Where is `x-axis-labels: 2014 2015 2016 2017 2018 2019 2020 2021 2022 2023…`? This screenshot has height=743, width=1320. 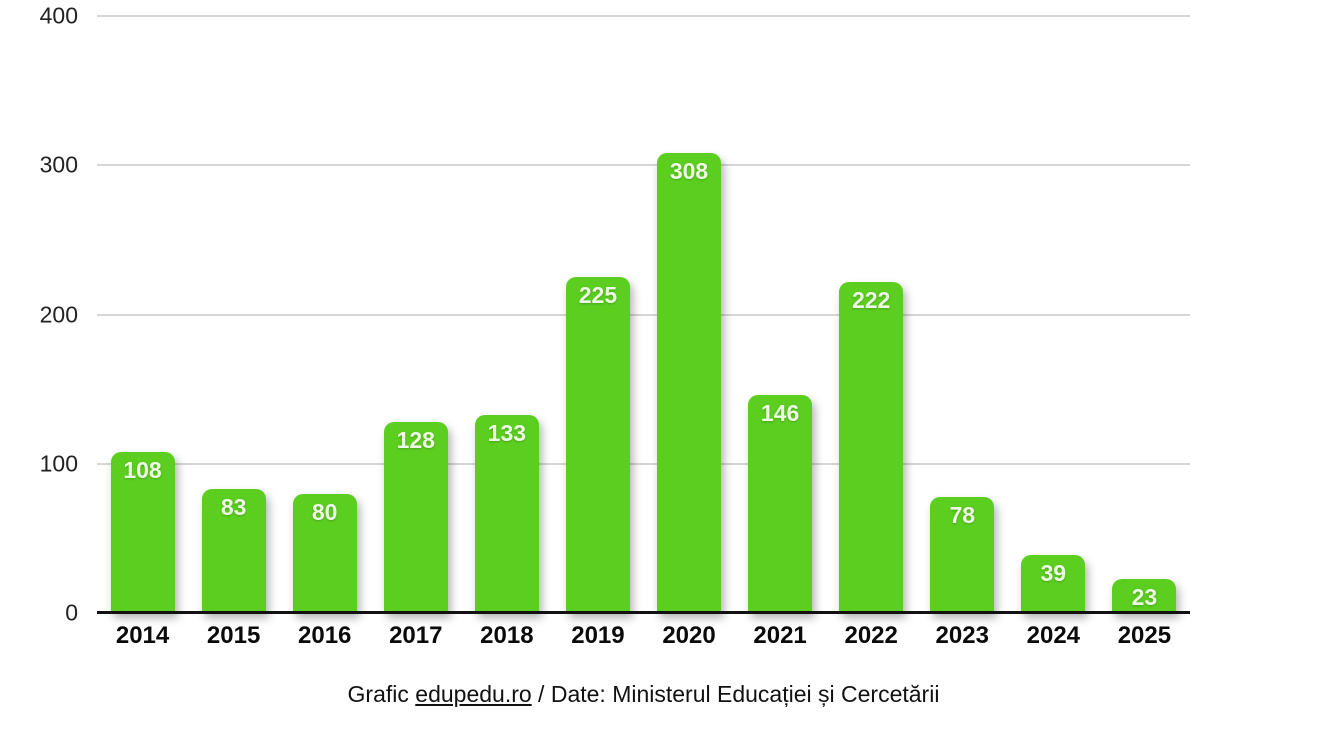 x-axis-labels: 2014 2015 2016 2017 2018 2019 2020 2021 2022 2023… is located at coordinates (643, 636).